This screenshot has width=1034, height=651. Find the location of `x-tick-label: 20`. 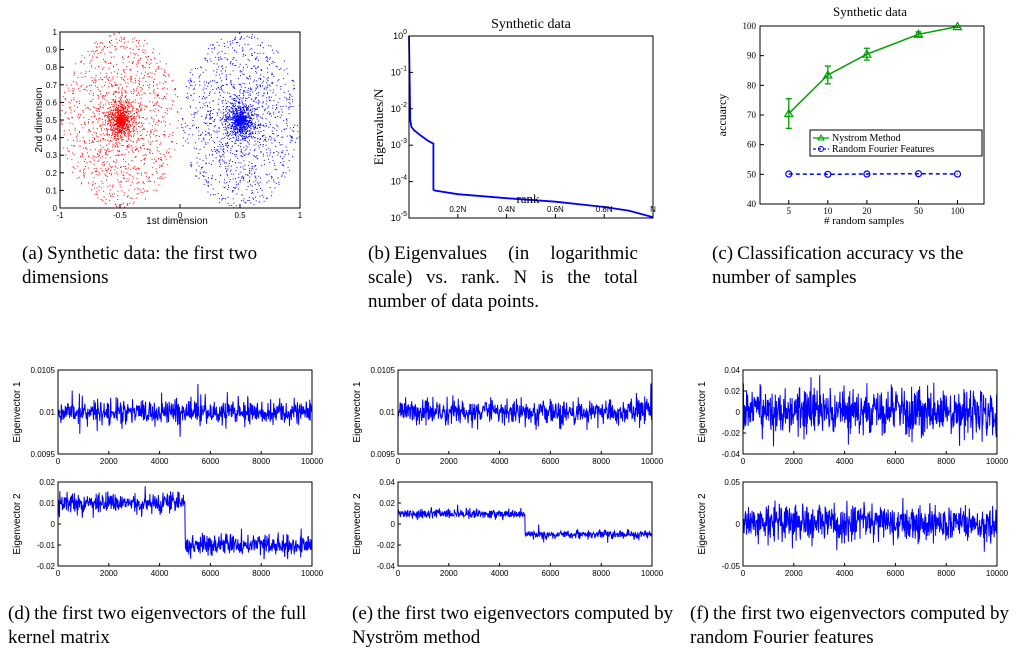

x-tick-label: 20 is located at coordinates (867, 211).